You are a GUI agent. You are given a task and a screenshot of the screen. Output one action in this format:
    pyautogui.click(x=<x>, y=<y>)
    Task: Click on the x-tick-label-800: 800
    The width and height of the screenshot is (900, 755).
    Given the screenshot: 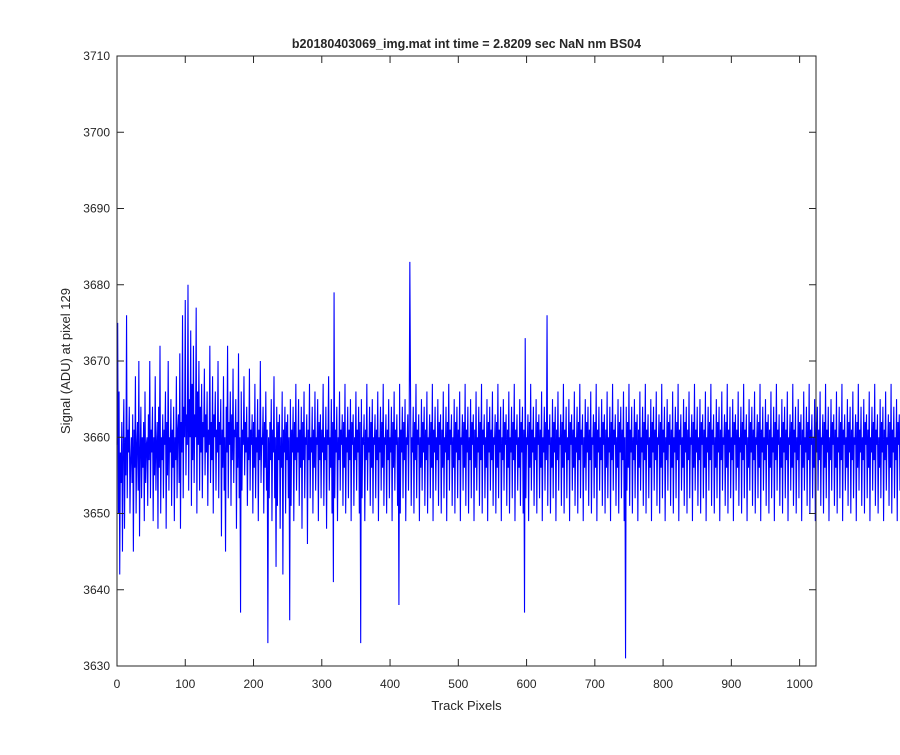 What is the action you would take?
    pyautogui.click(x=663, y=684)
    